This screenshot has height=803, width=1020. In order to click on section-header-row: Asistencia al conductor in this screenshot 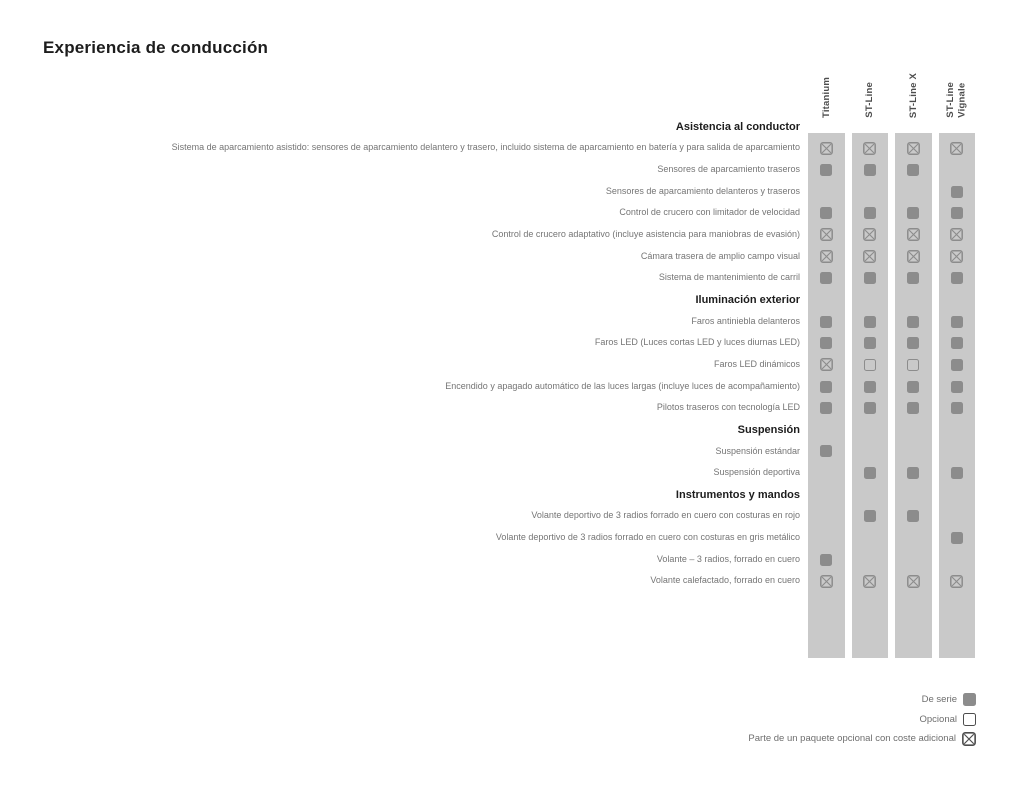, I will do `click(510, 127)`.